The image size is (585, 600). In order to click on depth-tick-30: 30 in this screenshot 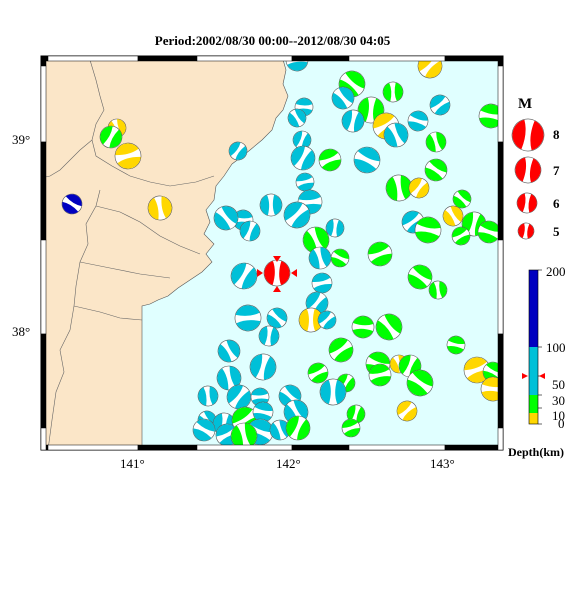, I will do `click(558, 400)`.